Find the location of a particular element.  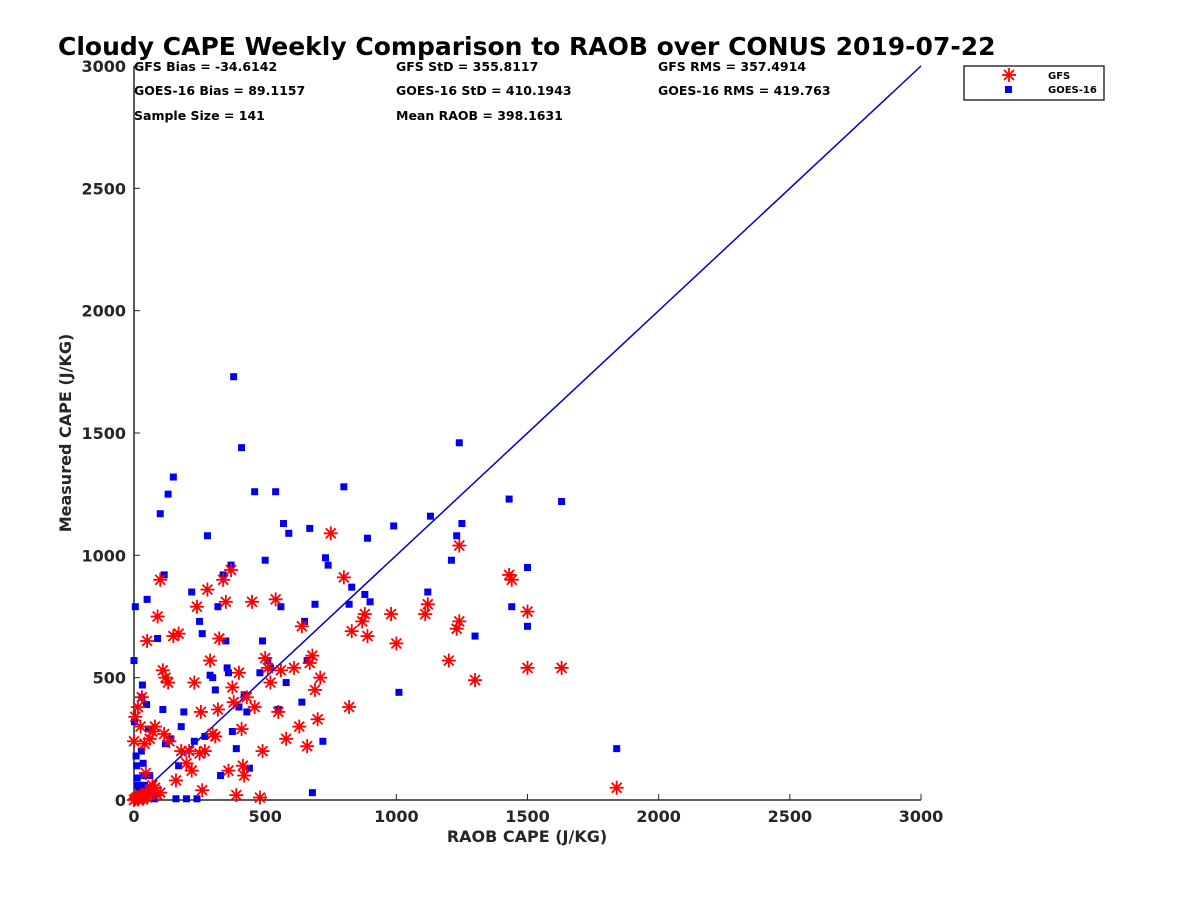

stat-sample-size: Sample Size = 141 is located at coordinates (199, 115).